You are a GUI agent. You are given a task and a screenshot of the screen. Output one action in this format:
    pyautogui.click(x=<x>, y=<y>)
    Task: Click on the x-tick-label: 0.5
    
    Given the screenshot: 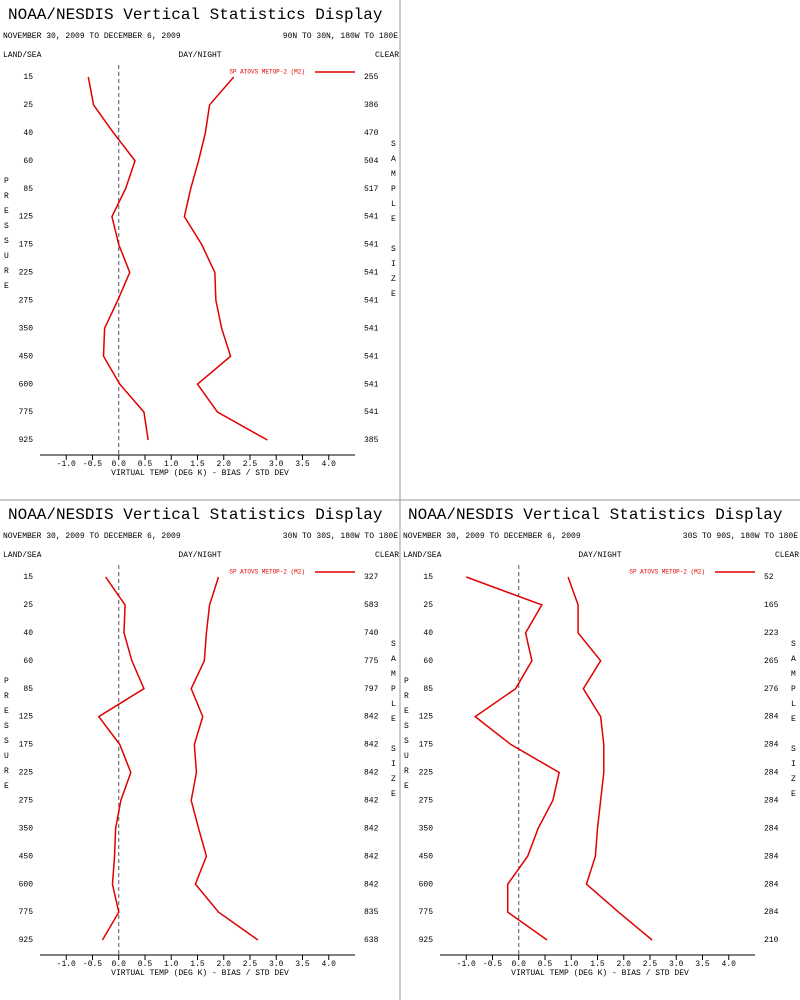 What is the action you would take?
    pyautogui.click(x=145, y=964)
    